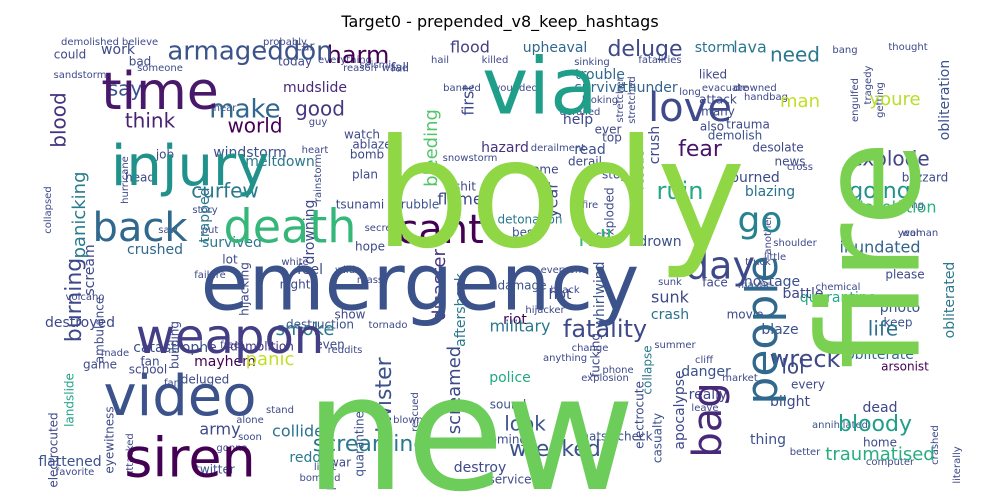 The width and height of the screenshot is (1000, 500). Describe the element at coordinates (470, 420) in the screenshot. I see `word-new: new` at that location.